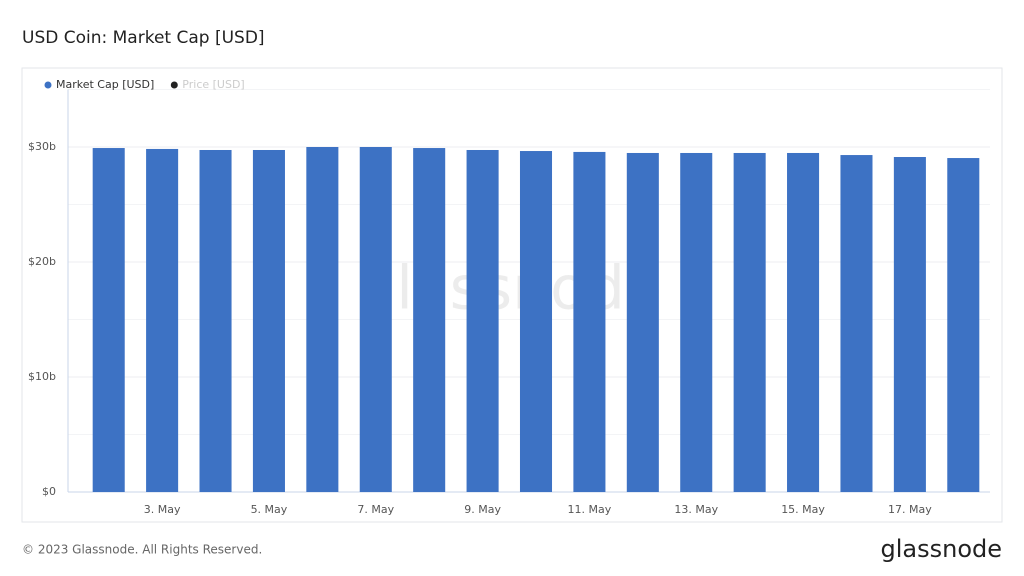 The image size is (1024, 576). I want to click on logo: glassnode, so click(941, 549).